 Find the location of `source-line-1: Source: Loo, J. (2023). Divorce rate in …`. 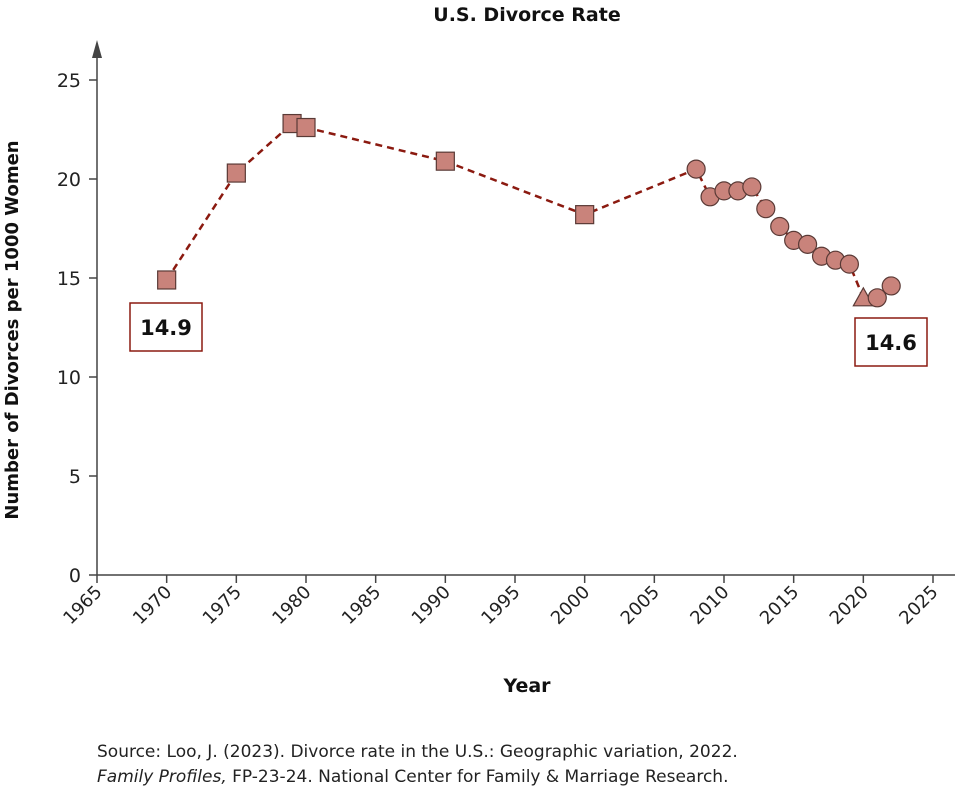

source-line-1: Source: Loo, J. (2023). Divorce rate in … is located at coordinates (417, 752).